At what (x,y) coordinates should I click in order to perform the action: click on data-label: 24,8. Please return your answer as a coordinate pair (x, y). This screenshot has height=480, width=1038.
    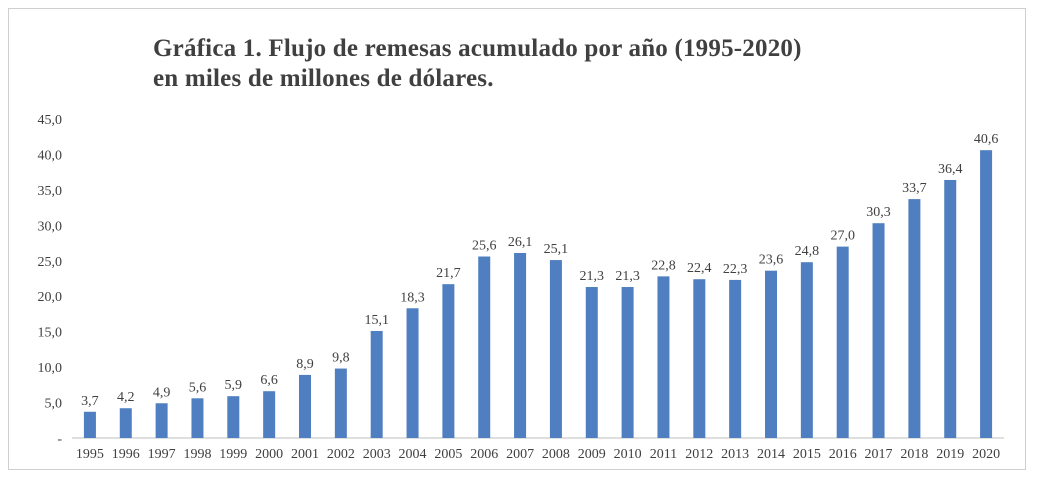
    Looking at the image, I should click on (807, 251).